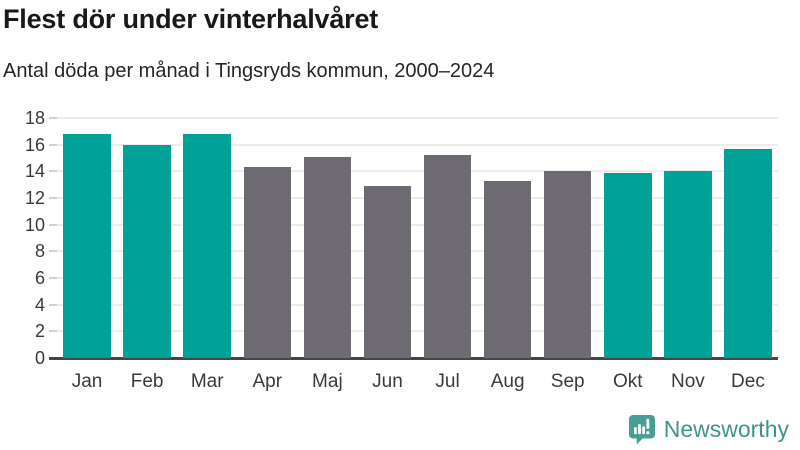 Image resolution: width=800 pixels, height=450 pixels. Describe the element at coordinates (687, 381) in the screenshot. I see `x-axis-label-nov: Nov` at that location.